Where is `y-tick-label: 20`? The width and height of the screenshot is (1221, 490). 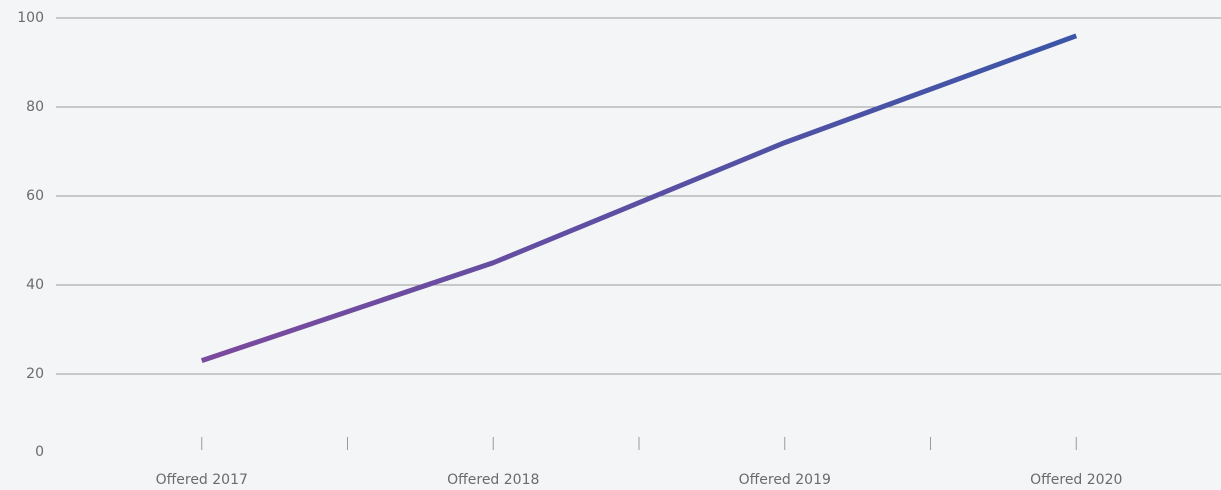
y-tick-label: 20 is located at coordinates (35, 374).